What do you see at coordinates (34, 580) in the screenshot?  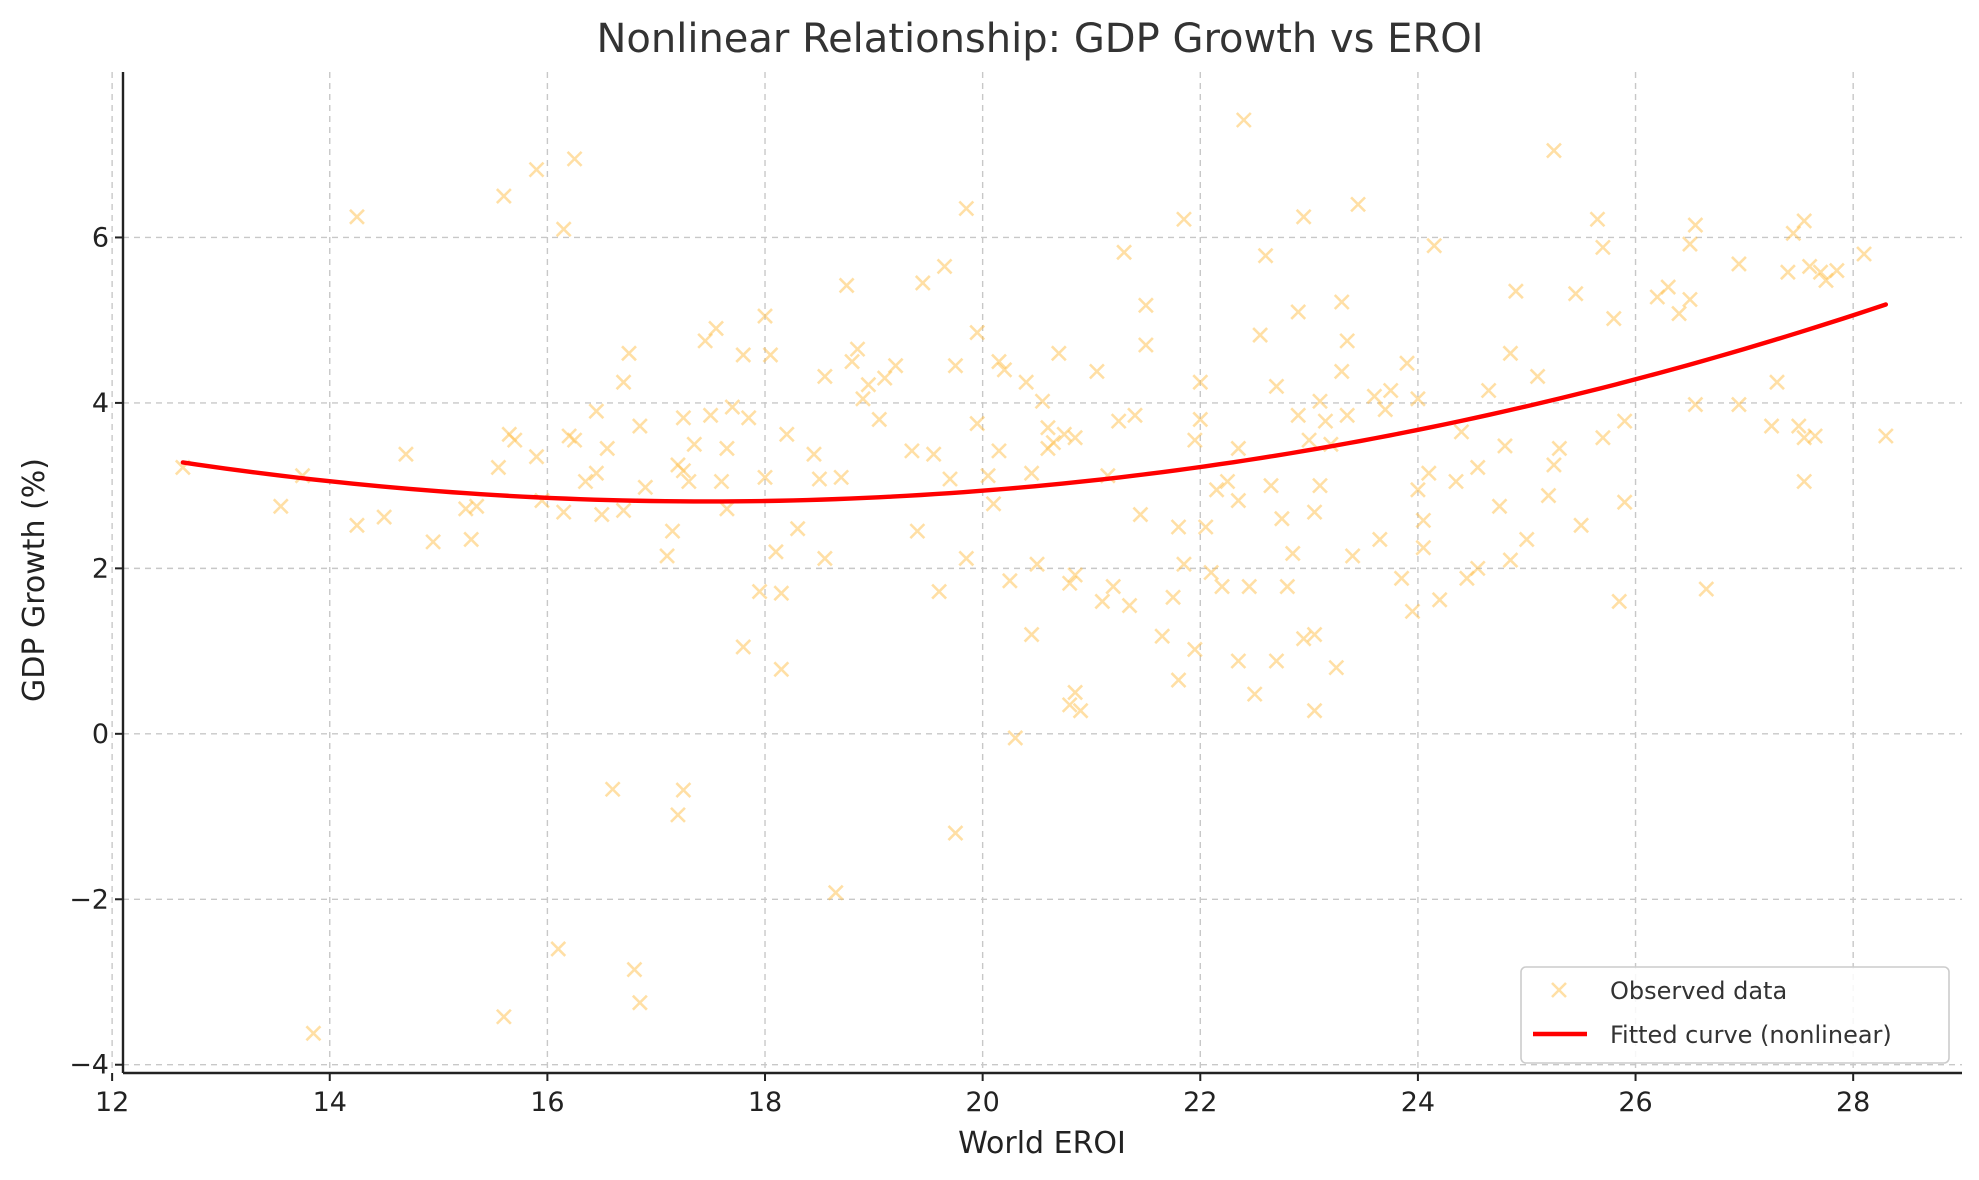 I see `y-axis-label: GDP Growth (%)` at bounding box center [34, 580].